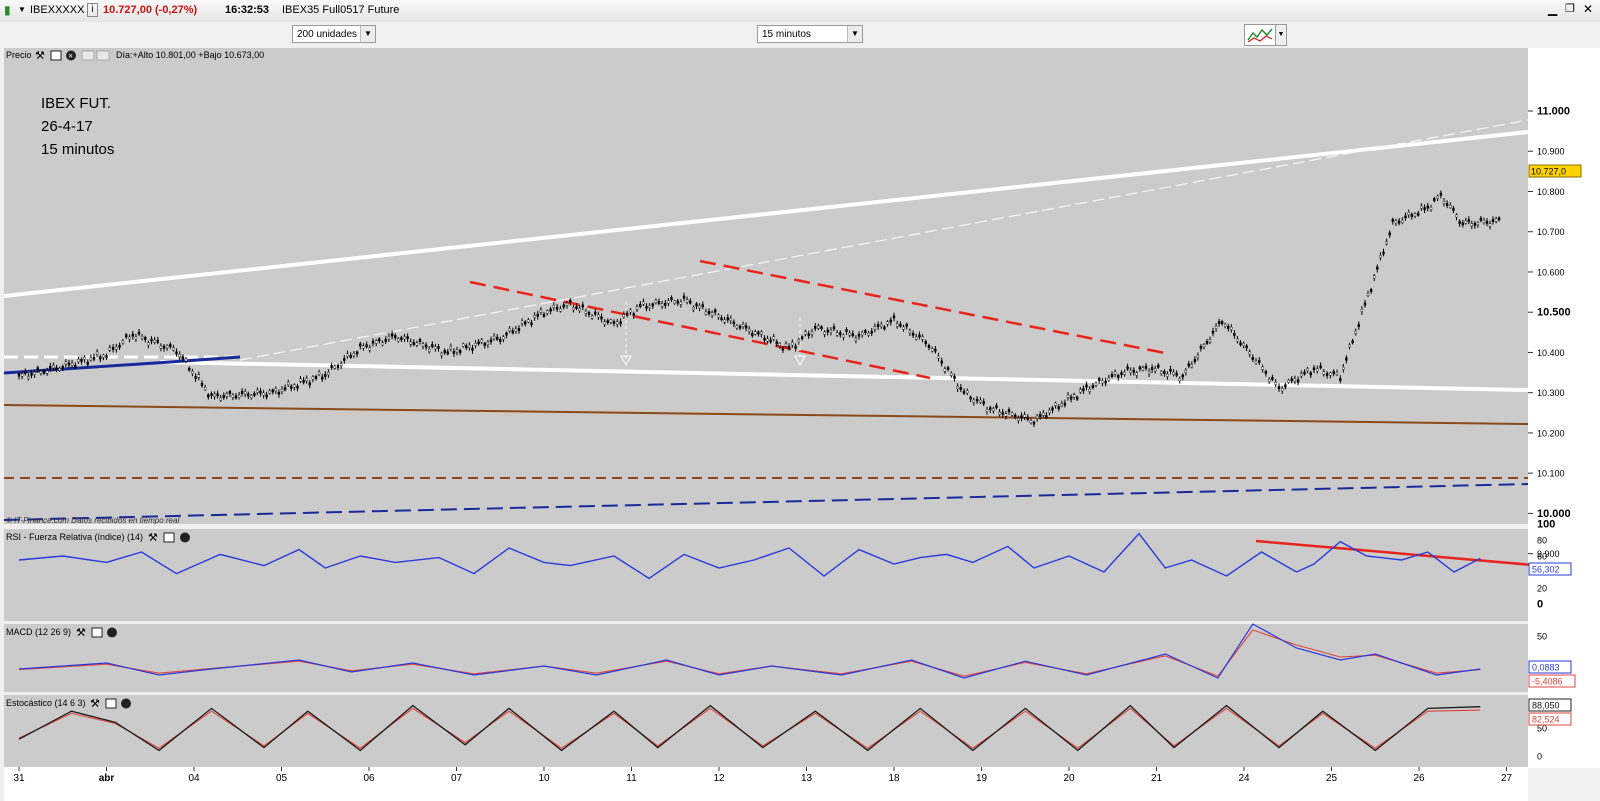 Image resolution: width=1600 pixels, height=801 pixels. Describe the element at coordinates (7, 10) in the screenshot. I see `candlestick-icon: ▮` at that location.